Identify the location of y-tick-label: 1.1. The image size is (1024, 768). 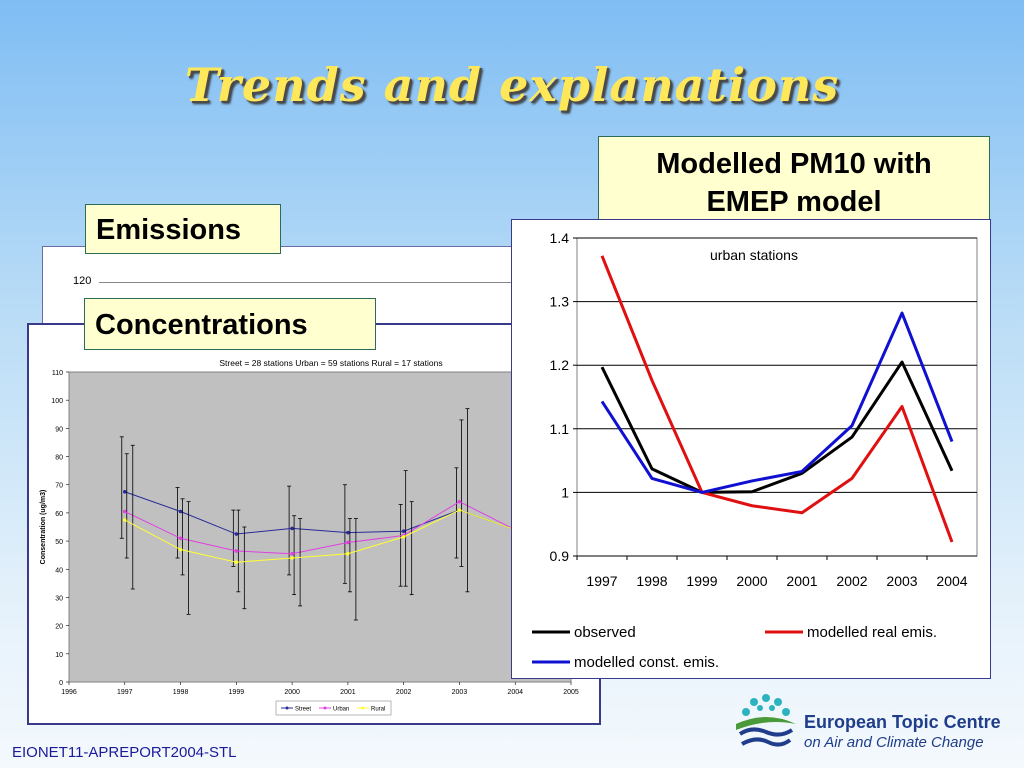
(560, 429).